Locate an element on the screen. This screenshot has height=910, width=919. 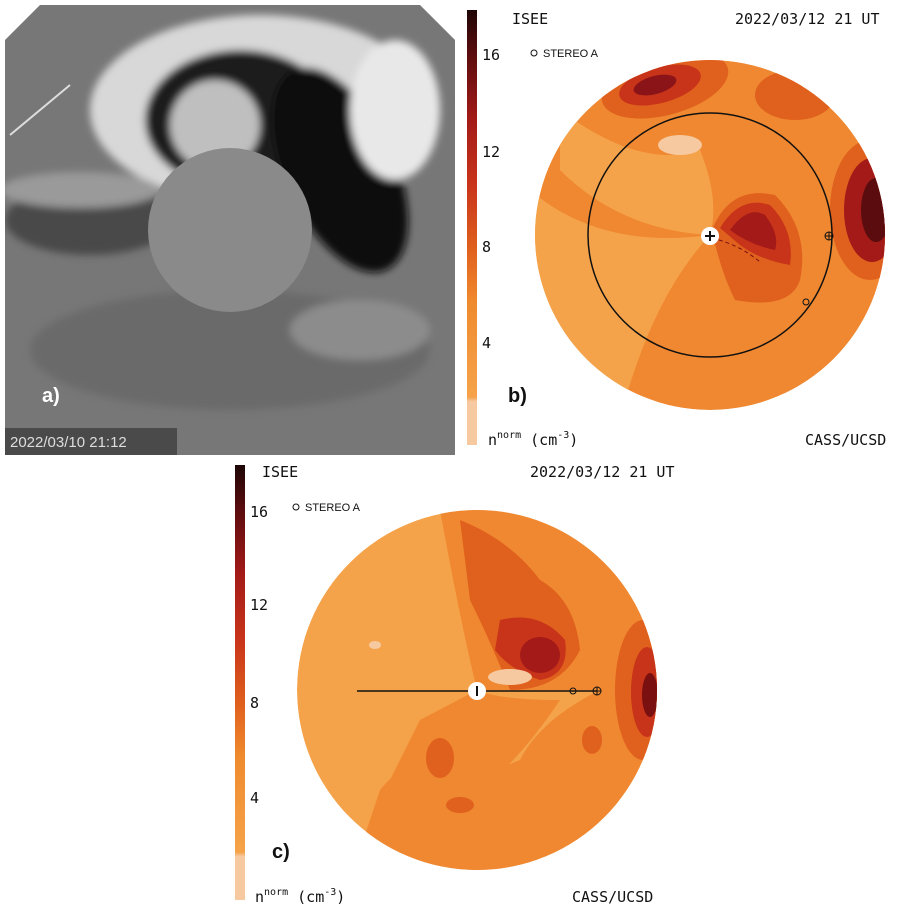
panel-label: c) is located at coordinates (281, 852).